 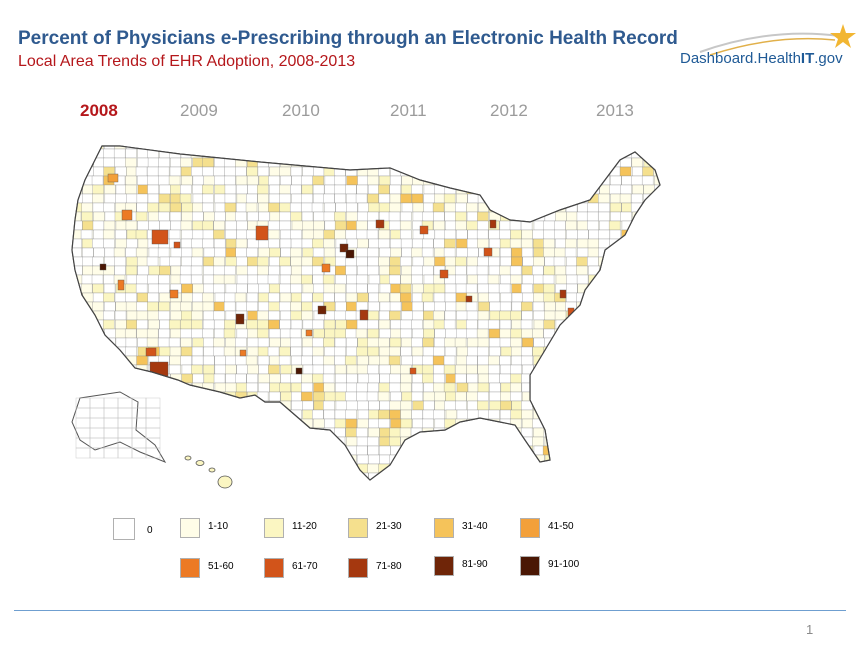 I want to click on year-tab-2012: 2012, so click(x=509, y=110).